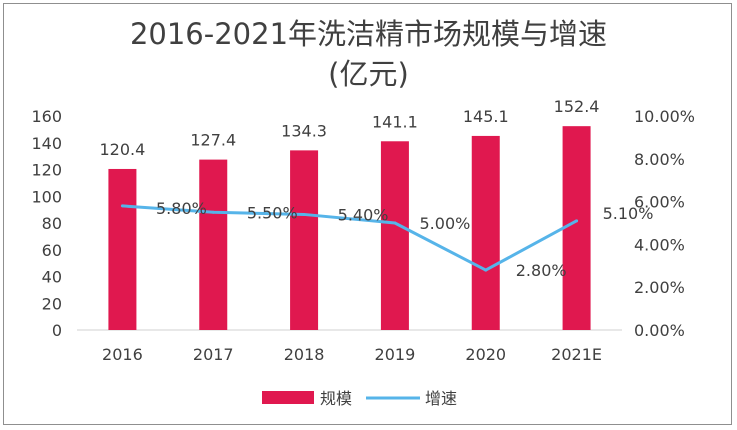 The image size is (737, 430). Describe the element at coordinates (445, 223) in the screenshot. I see `growth-value-label: 5.00%` at that location.